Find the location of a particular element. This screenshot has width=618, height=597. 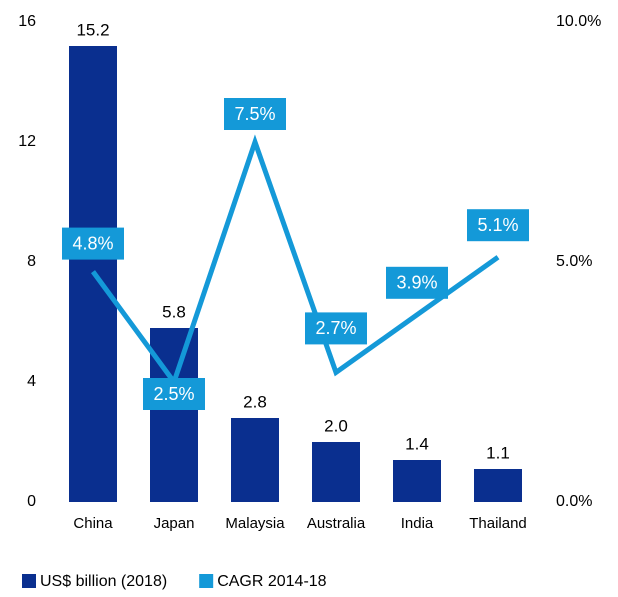

x-tick-label: Malaysia is located at coordinates (255, 523).